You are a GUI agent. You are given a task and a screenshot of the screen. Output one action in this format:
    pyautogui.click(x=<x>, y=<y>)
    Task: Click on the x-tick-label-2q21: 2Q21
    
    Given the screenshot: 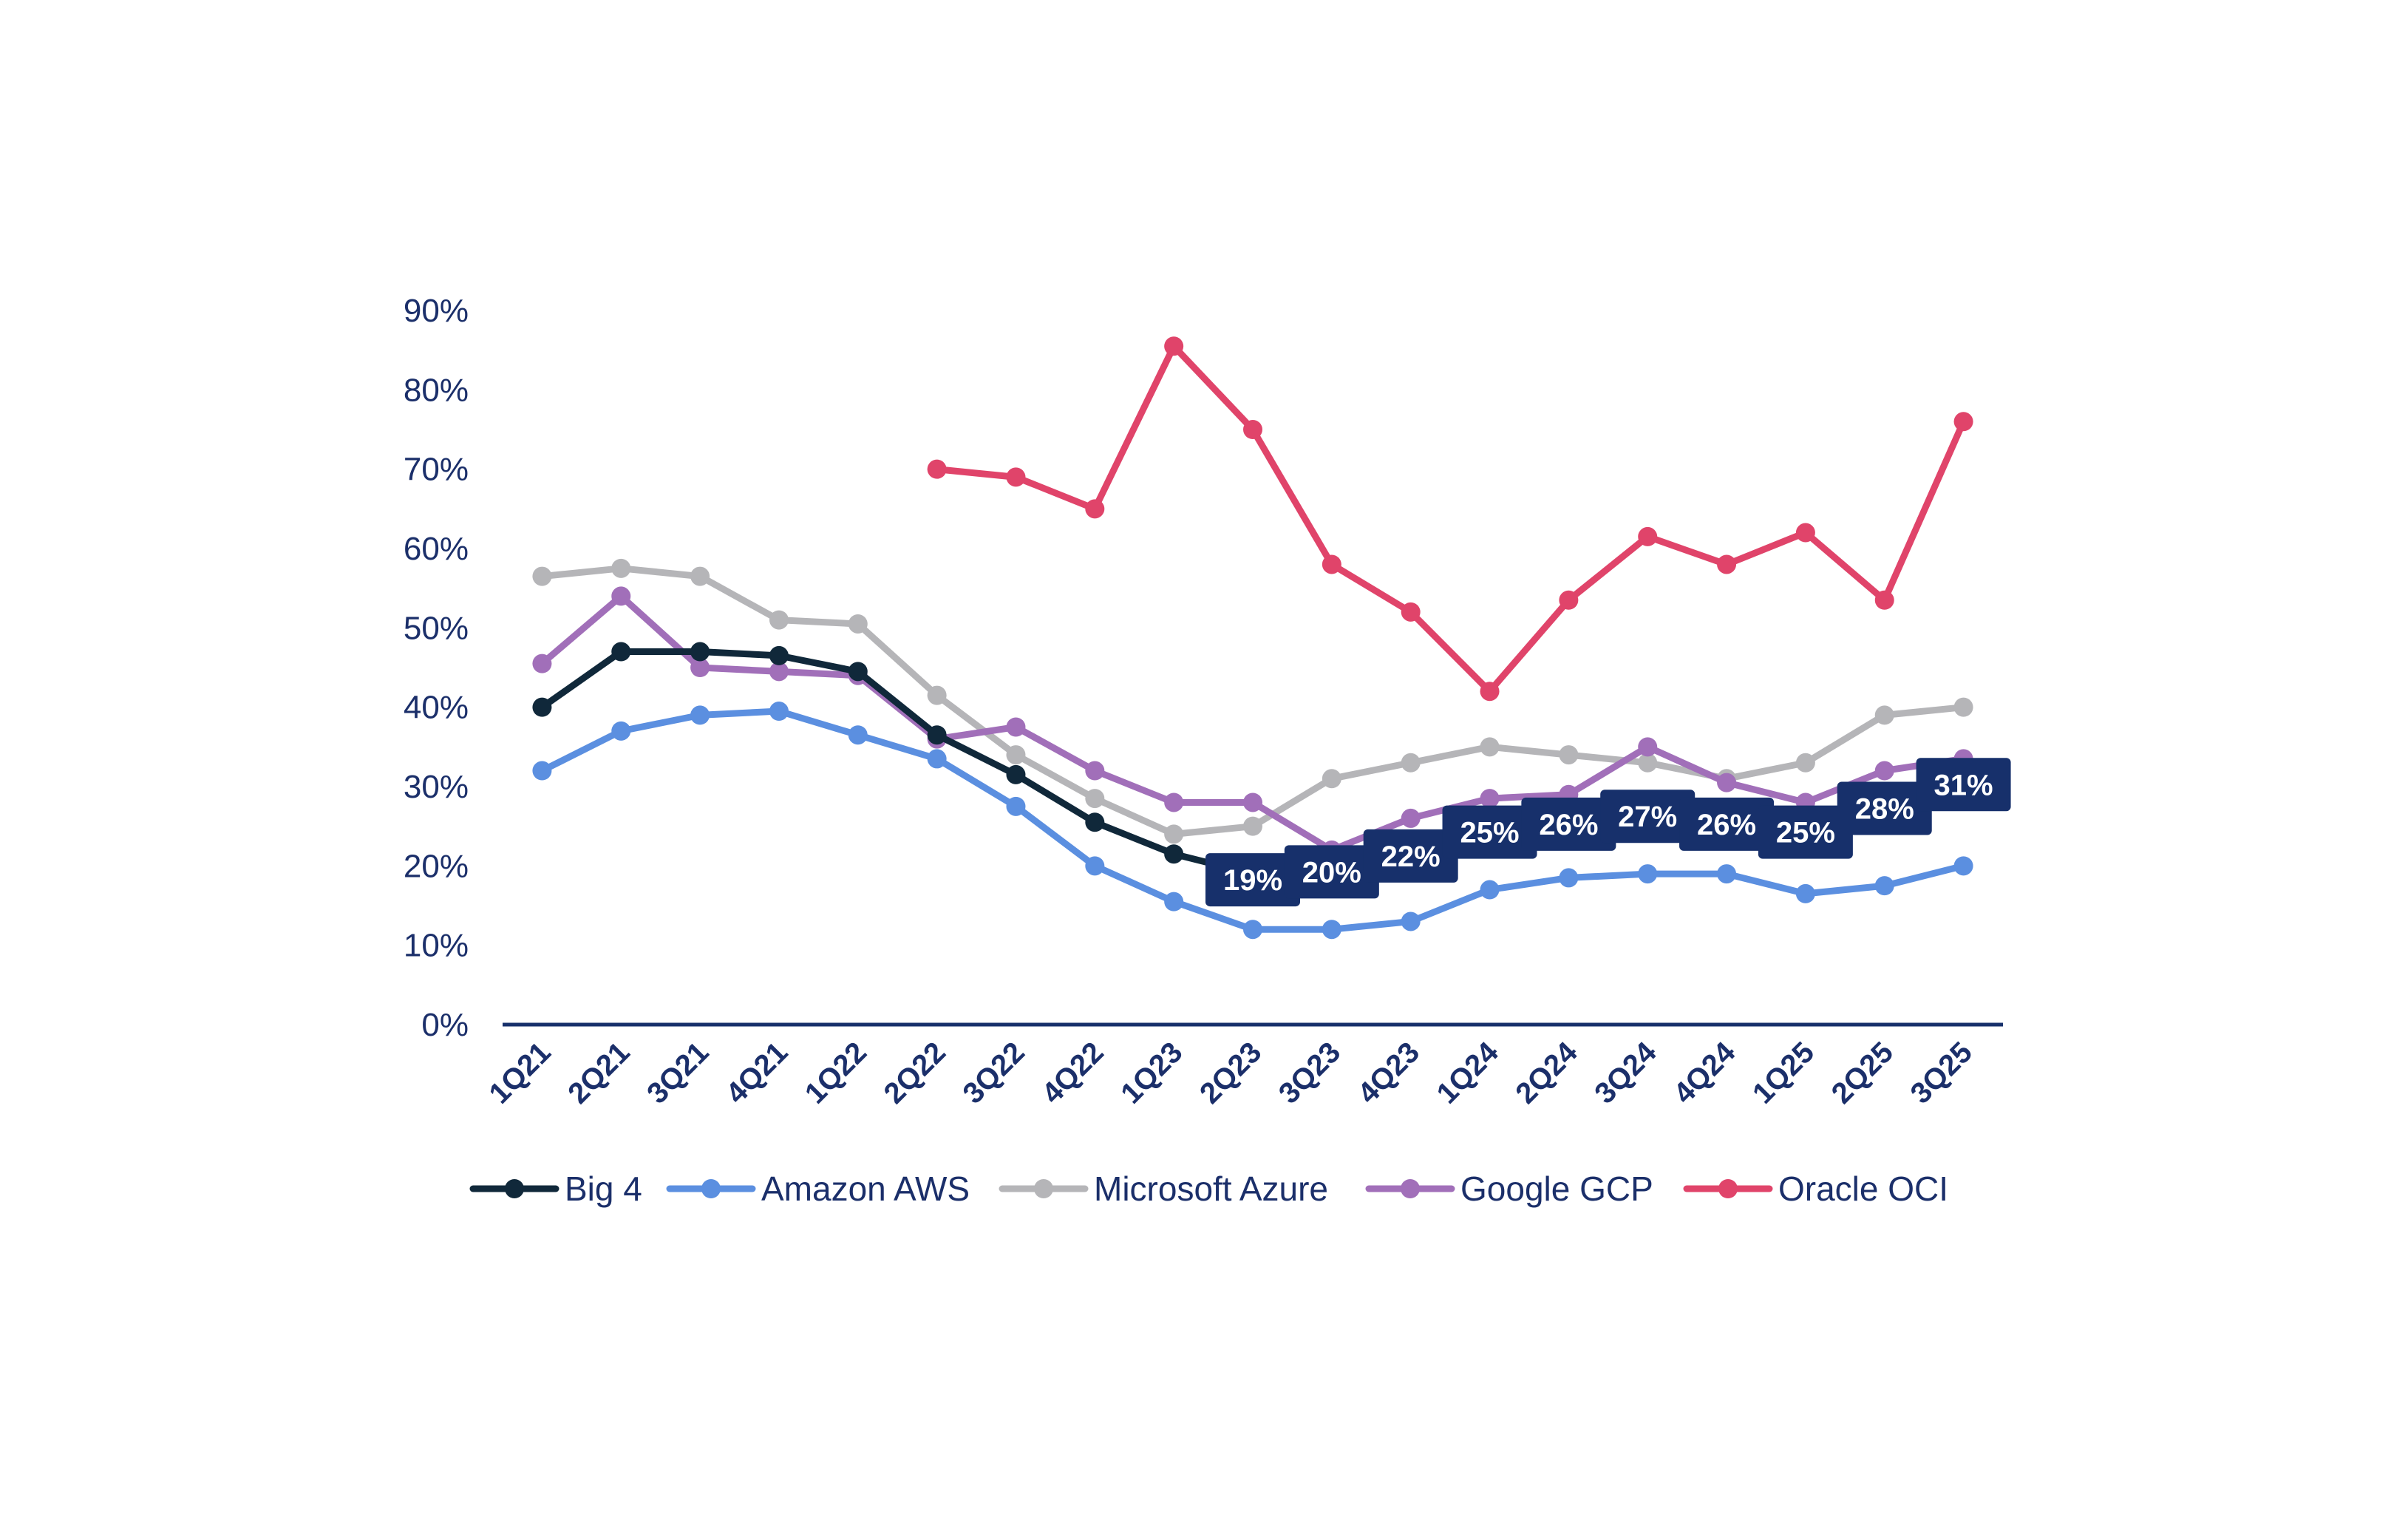 What is the action you would take?
    pyautogui.click(x=599, y=1073)
    